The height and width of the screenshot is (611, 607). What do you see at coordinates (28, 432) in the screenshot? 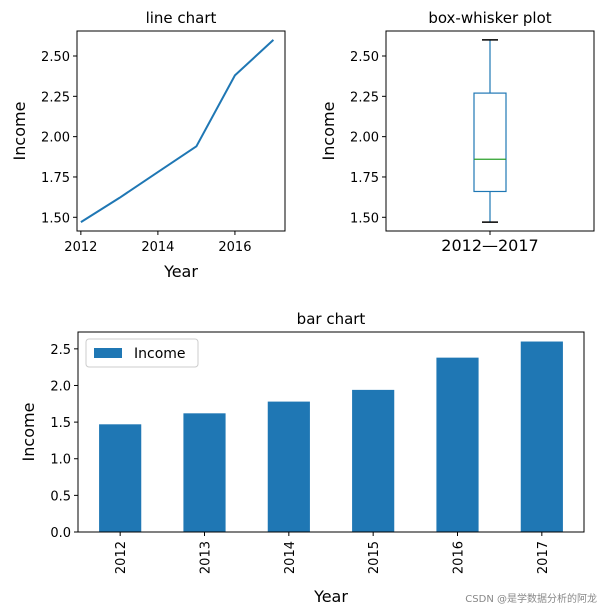
I see `bar-chart-ylabel: Income` at bounding box center [28, 432].